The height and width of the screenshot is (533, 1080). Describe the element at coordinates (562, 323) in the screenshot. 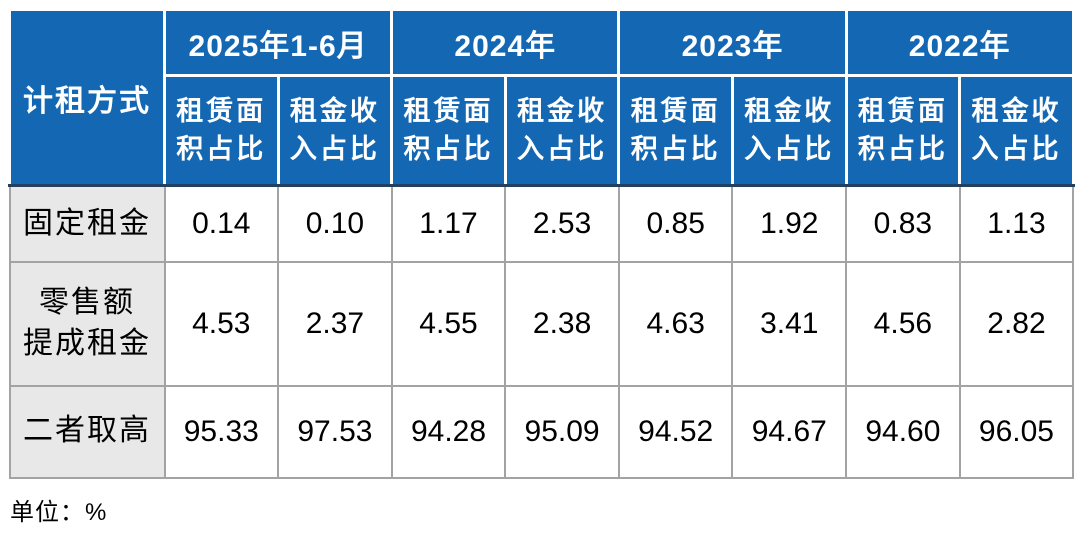

I see `cell-value: 2.38` at that location.